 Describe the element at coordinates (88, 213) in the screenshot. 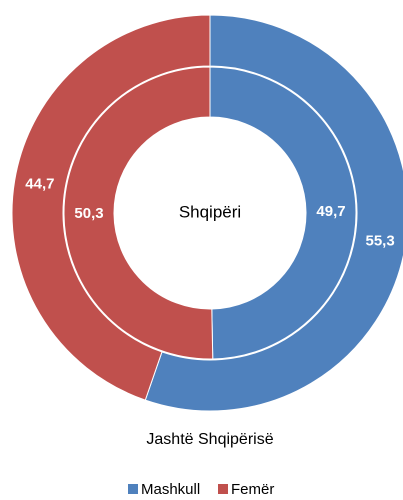

I see `data-label: 50,3` at that location.